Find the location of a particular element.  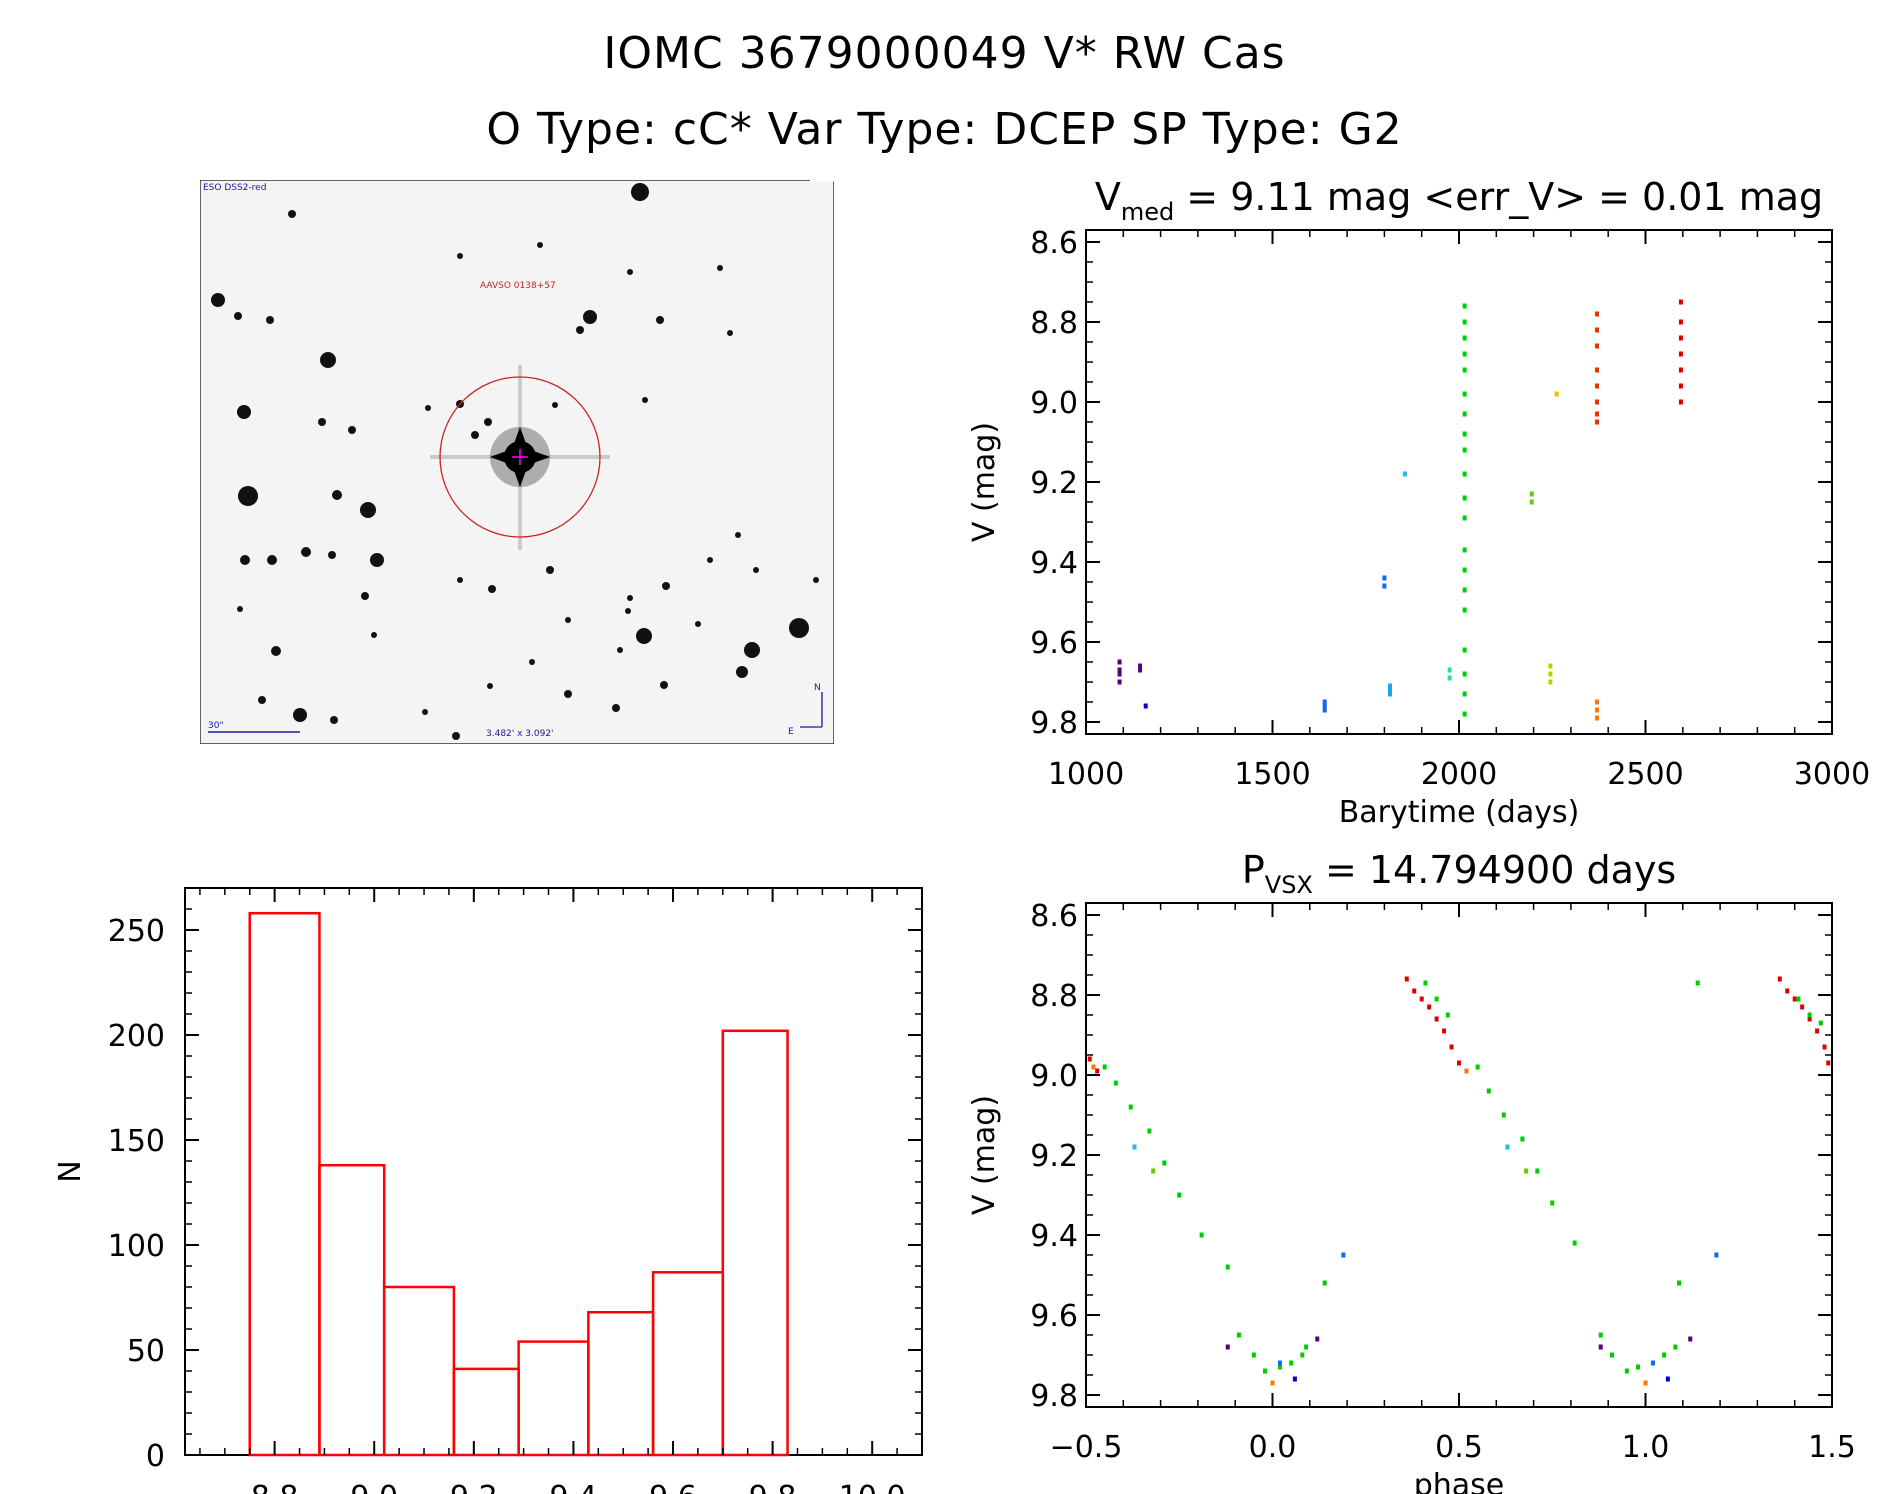

x-tick-label: 9.4 is located at coordinates (574, 1487).